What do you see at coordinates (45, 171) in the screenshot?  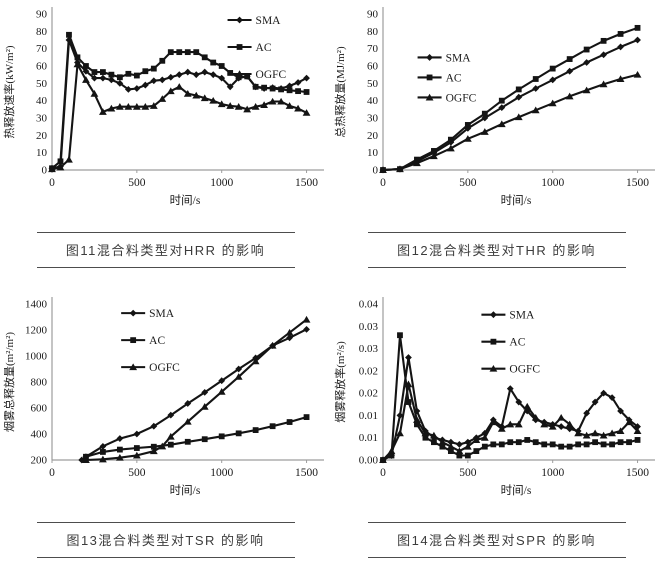 I see `hrr-ytick-label: 0` at bounding box center [45, 171].